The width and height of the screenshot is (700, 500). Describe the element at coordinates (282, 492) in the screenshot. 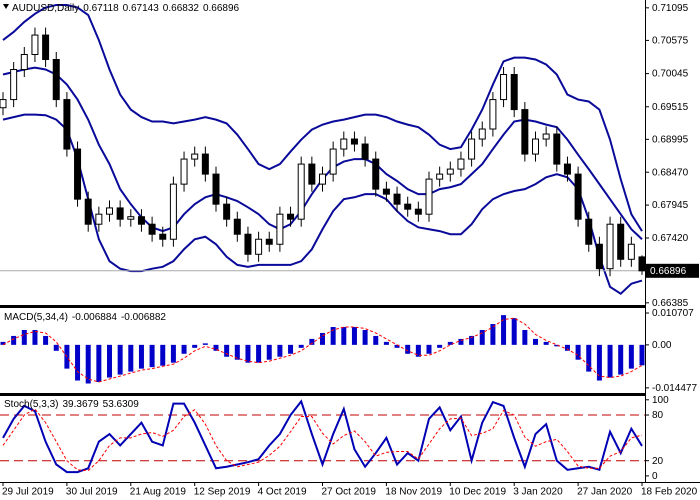

I see `x-tick-label: 4 Oct 2019` at that location.